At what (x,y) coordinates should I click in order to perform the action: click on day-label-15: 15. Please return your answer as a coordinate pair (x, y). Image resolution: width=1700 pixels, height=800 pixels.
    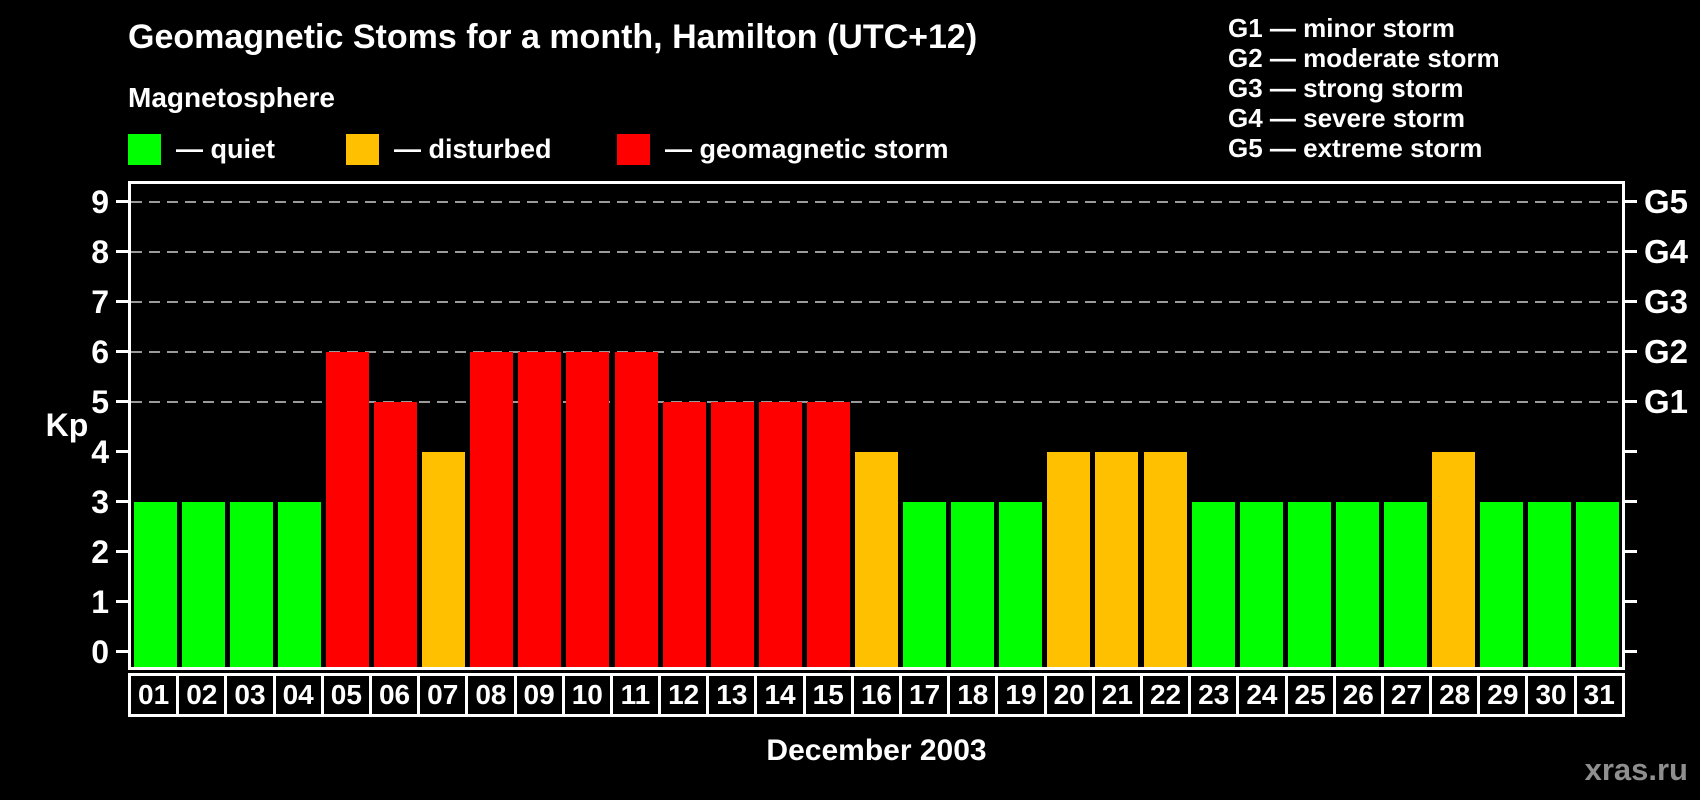
    Looking at the image, I should click on (828, 695).